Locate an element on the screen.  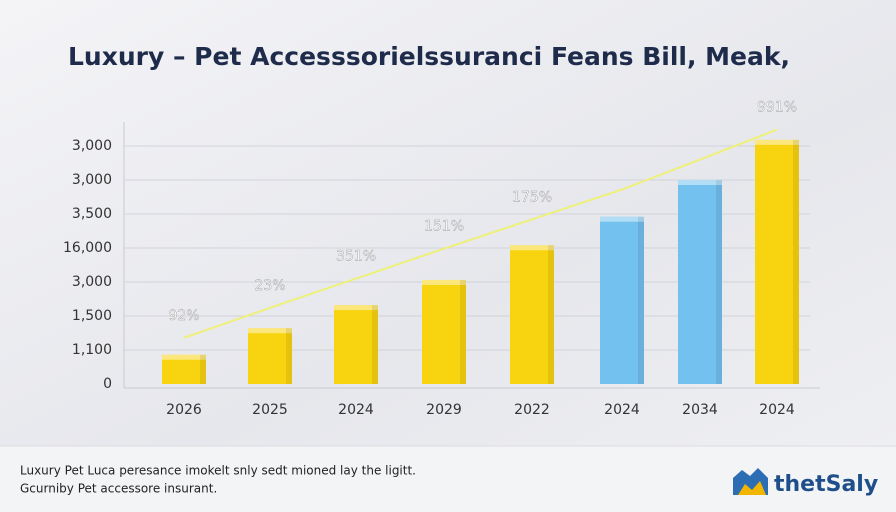
x-tick-label: 2025 is located at coordinates (270, 410).